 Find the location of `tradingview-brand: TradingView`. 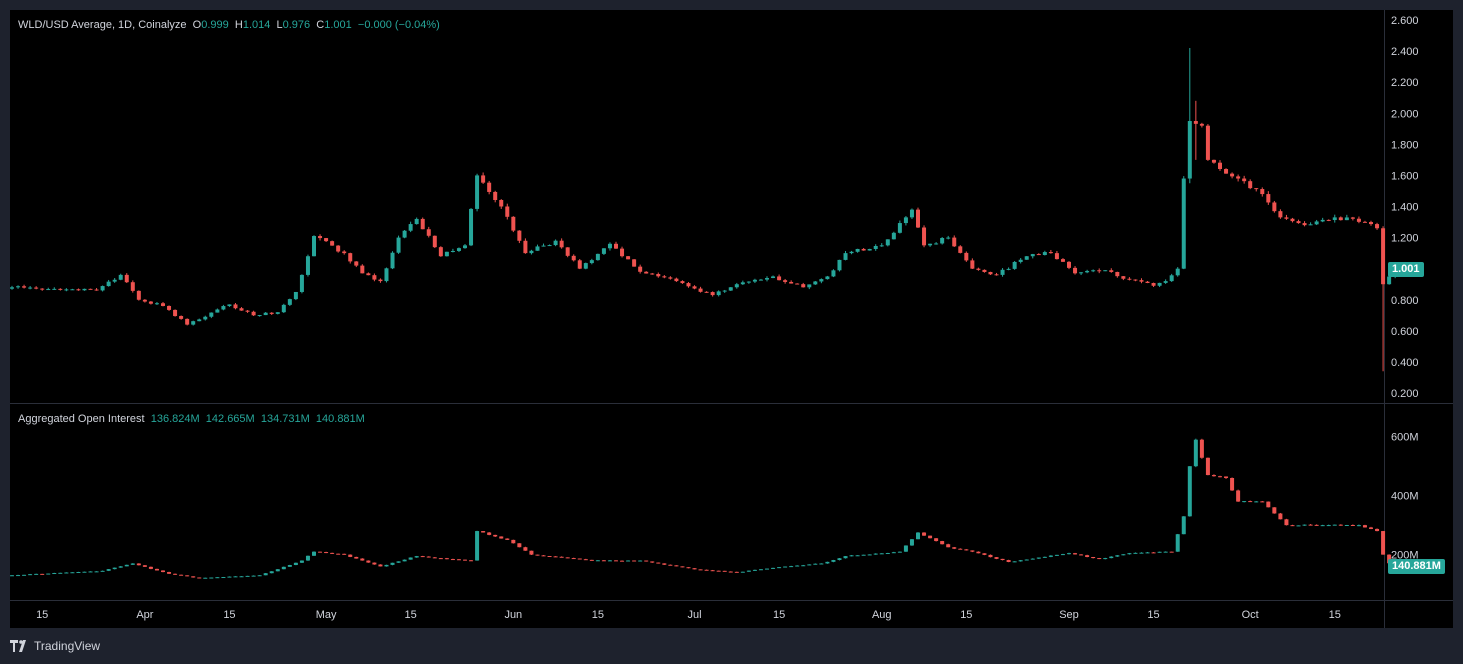

tradingview-brand: TradingView is located at coordinates (67, 646).